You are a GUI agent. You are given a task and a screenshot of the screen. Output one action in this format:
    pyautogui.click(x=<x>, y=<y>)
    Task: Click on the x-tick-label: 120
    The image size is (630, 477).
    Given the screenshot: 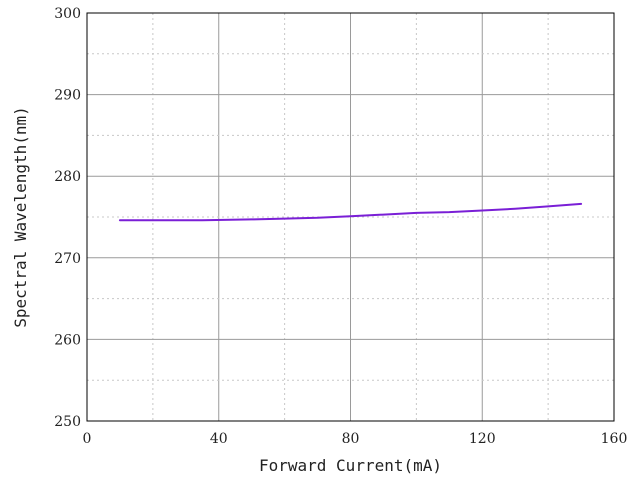 What is the action you would take?
    pyautogui.click(x=482, y=439)
    